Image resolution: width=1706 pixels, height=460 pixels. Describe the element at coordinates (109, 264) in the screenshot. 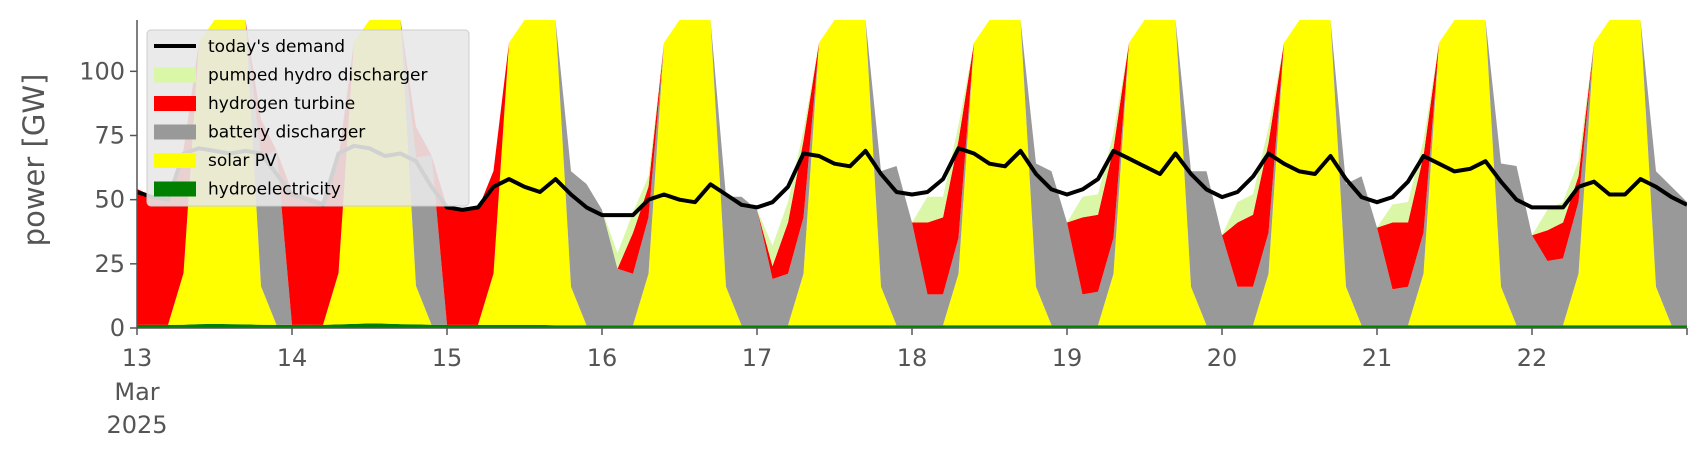

I see `y-tick-label: 25` at that location.